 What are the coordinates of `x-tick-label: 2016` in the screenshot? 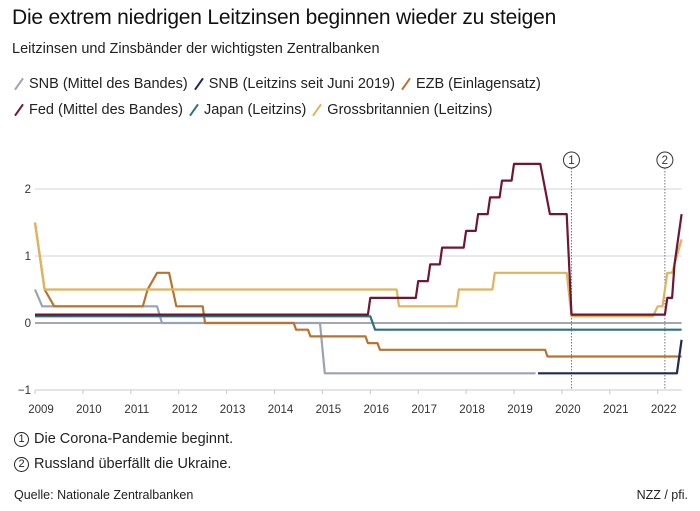 It's located at (377, 410).